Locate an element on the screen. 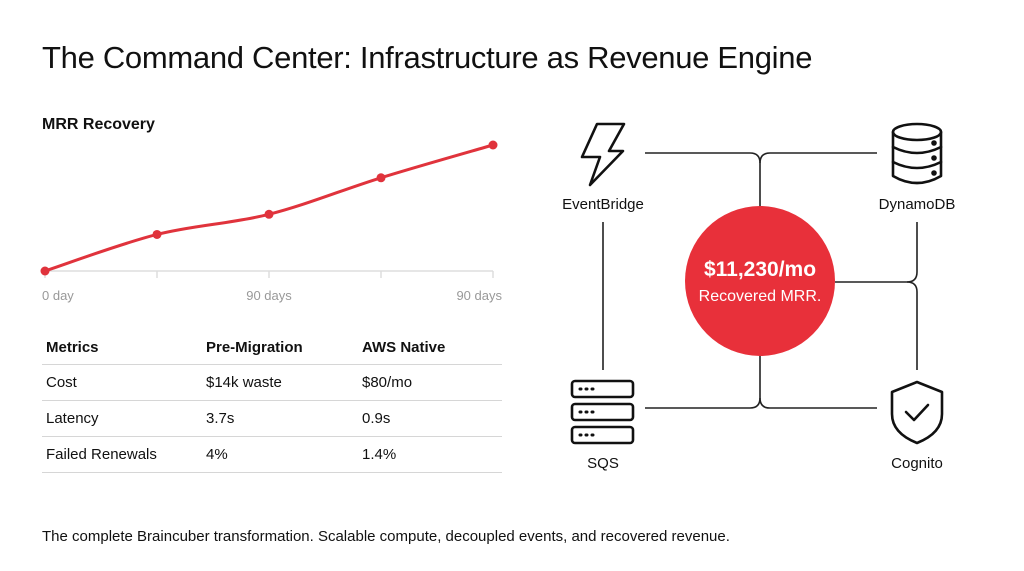 Image resolution: width=1024 pixels, height=571 pixels. table-header-row: Metrics Pre-Migration AWS Native is located at coordinates (272, 347).